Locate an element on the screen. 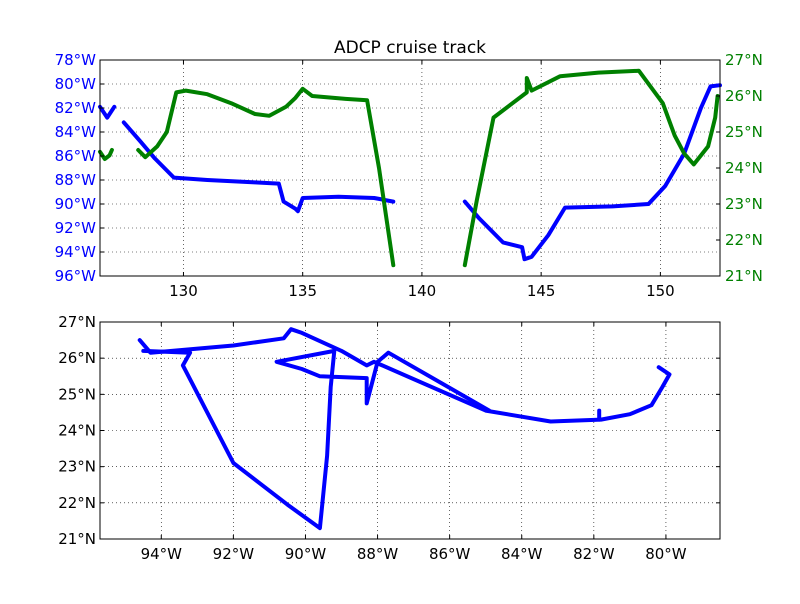 The image size is (800, 604). top-right-tick-label: 23°N is located at coordinates (744, 204).